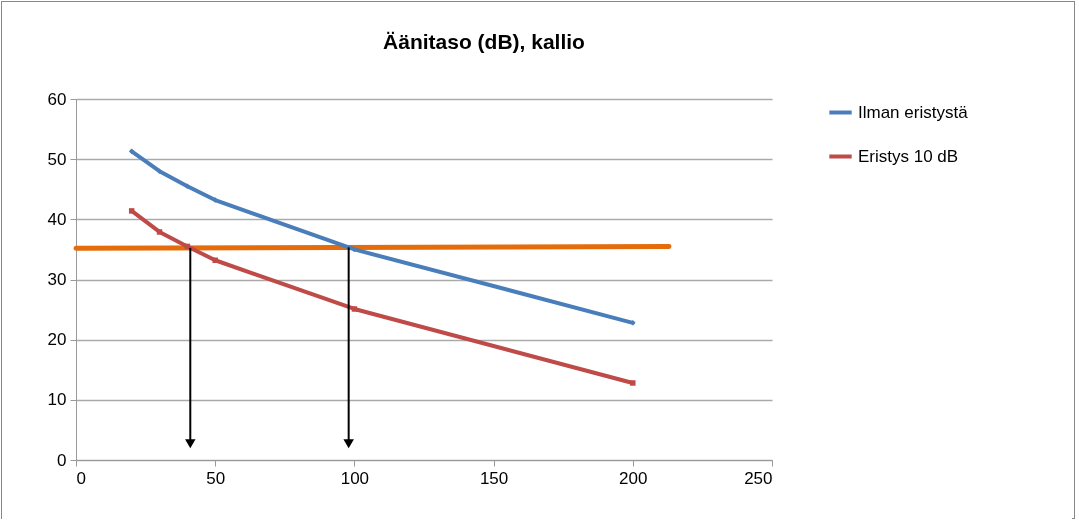 The height and width of the screenshot is (523, 1079). I want to click on x-tick-label: 200, so click(633, 478).